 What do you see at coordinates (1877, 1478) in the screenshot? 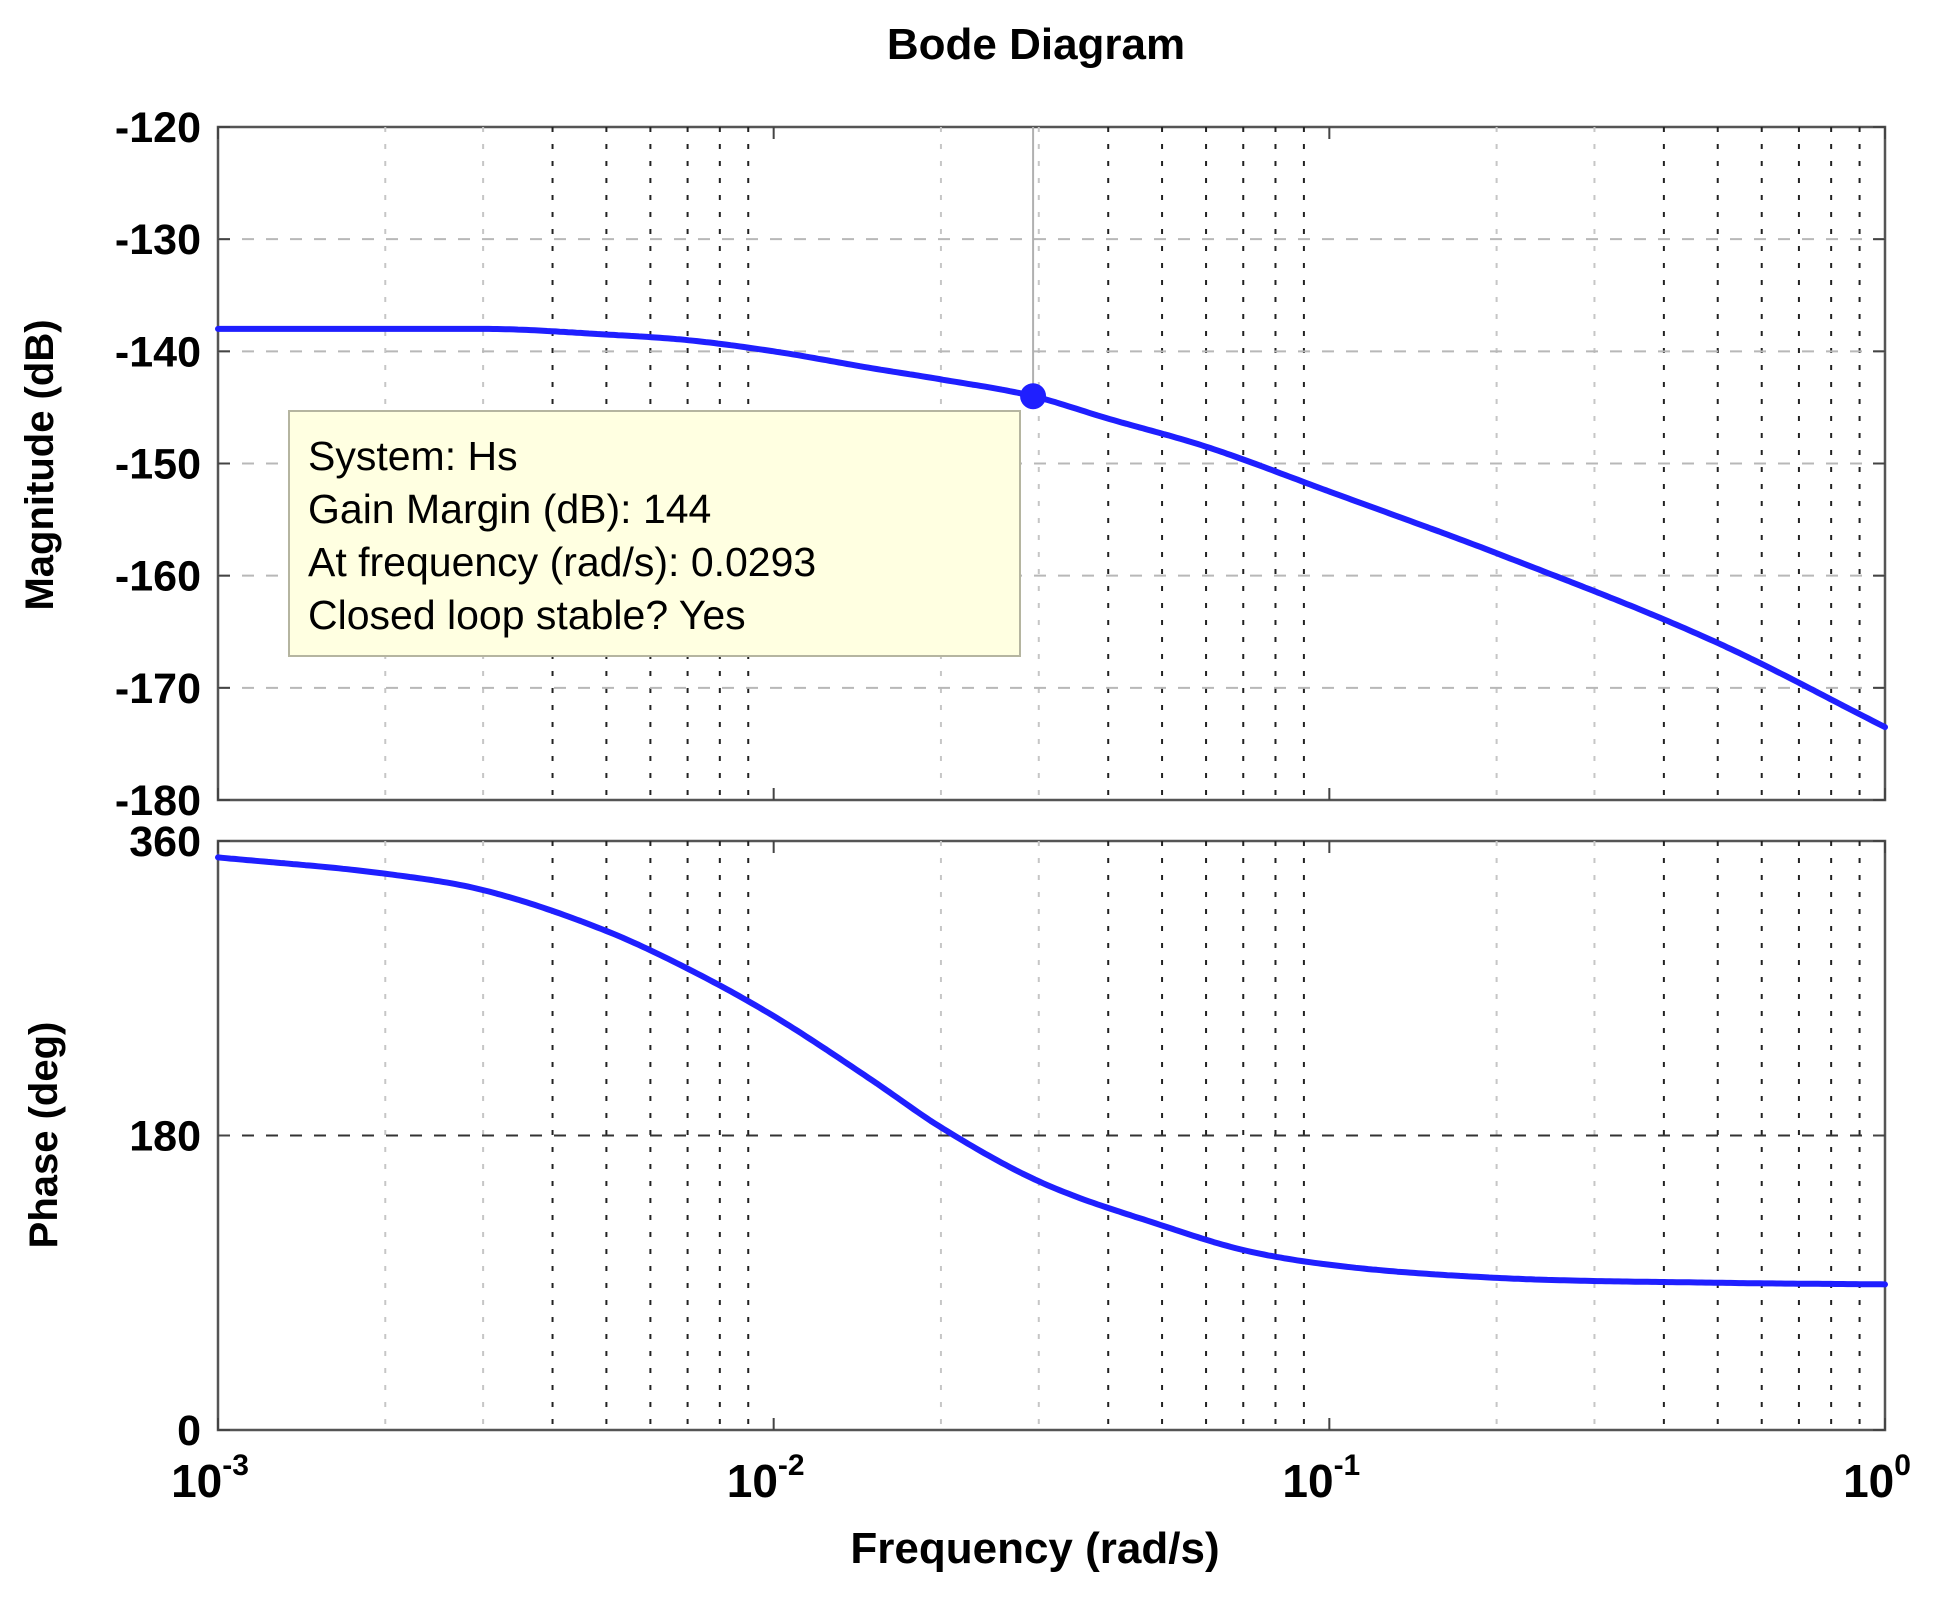
I see `x-tick-label: 10⁰` at bounding box center [1877, 1478].